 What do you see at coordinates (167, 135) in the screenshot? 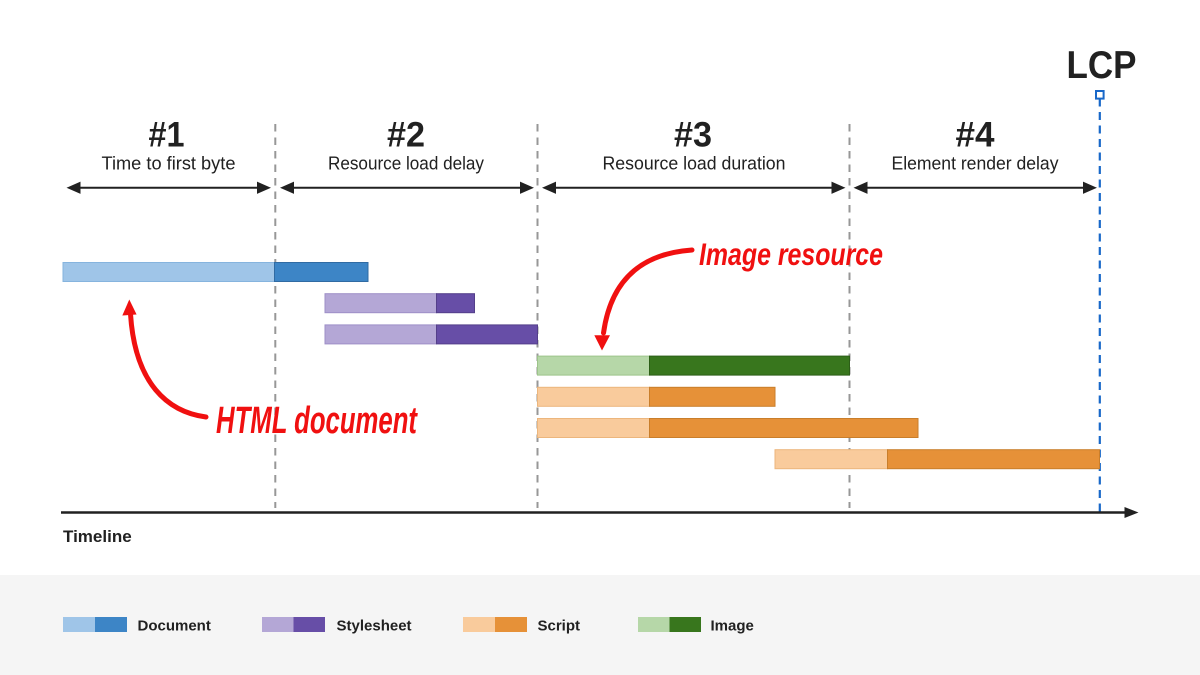
I see `svg-text: #1` at bounding box center [167, 135].